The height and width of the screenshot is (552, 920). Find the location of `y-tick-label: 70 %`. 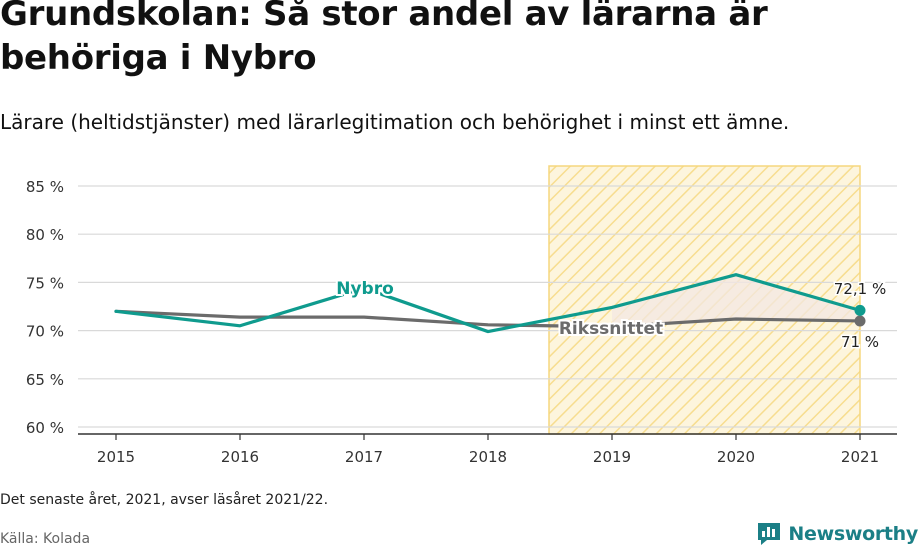

y-tick-label: 70 % is located at coordinates (45, 332).